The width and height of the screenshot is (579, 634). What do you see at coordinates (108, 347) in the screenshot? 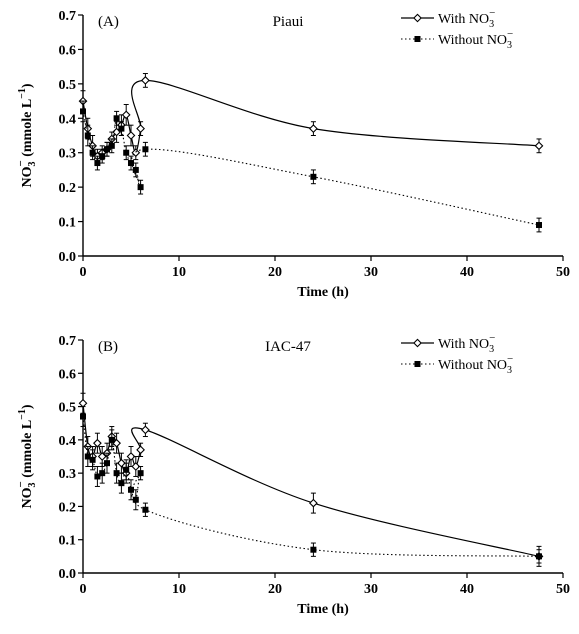
I see `panel-label: (B)` at bounding box center [108, 347].